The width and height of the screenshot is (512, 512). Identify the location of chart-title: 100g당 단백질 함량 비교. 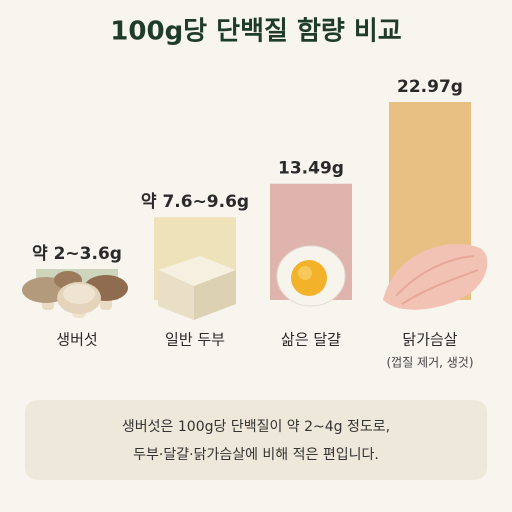
(255, 32).